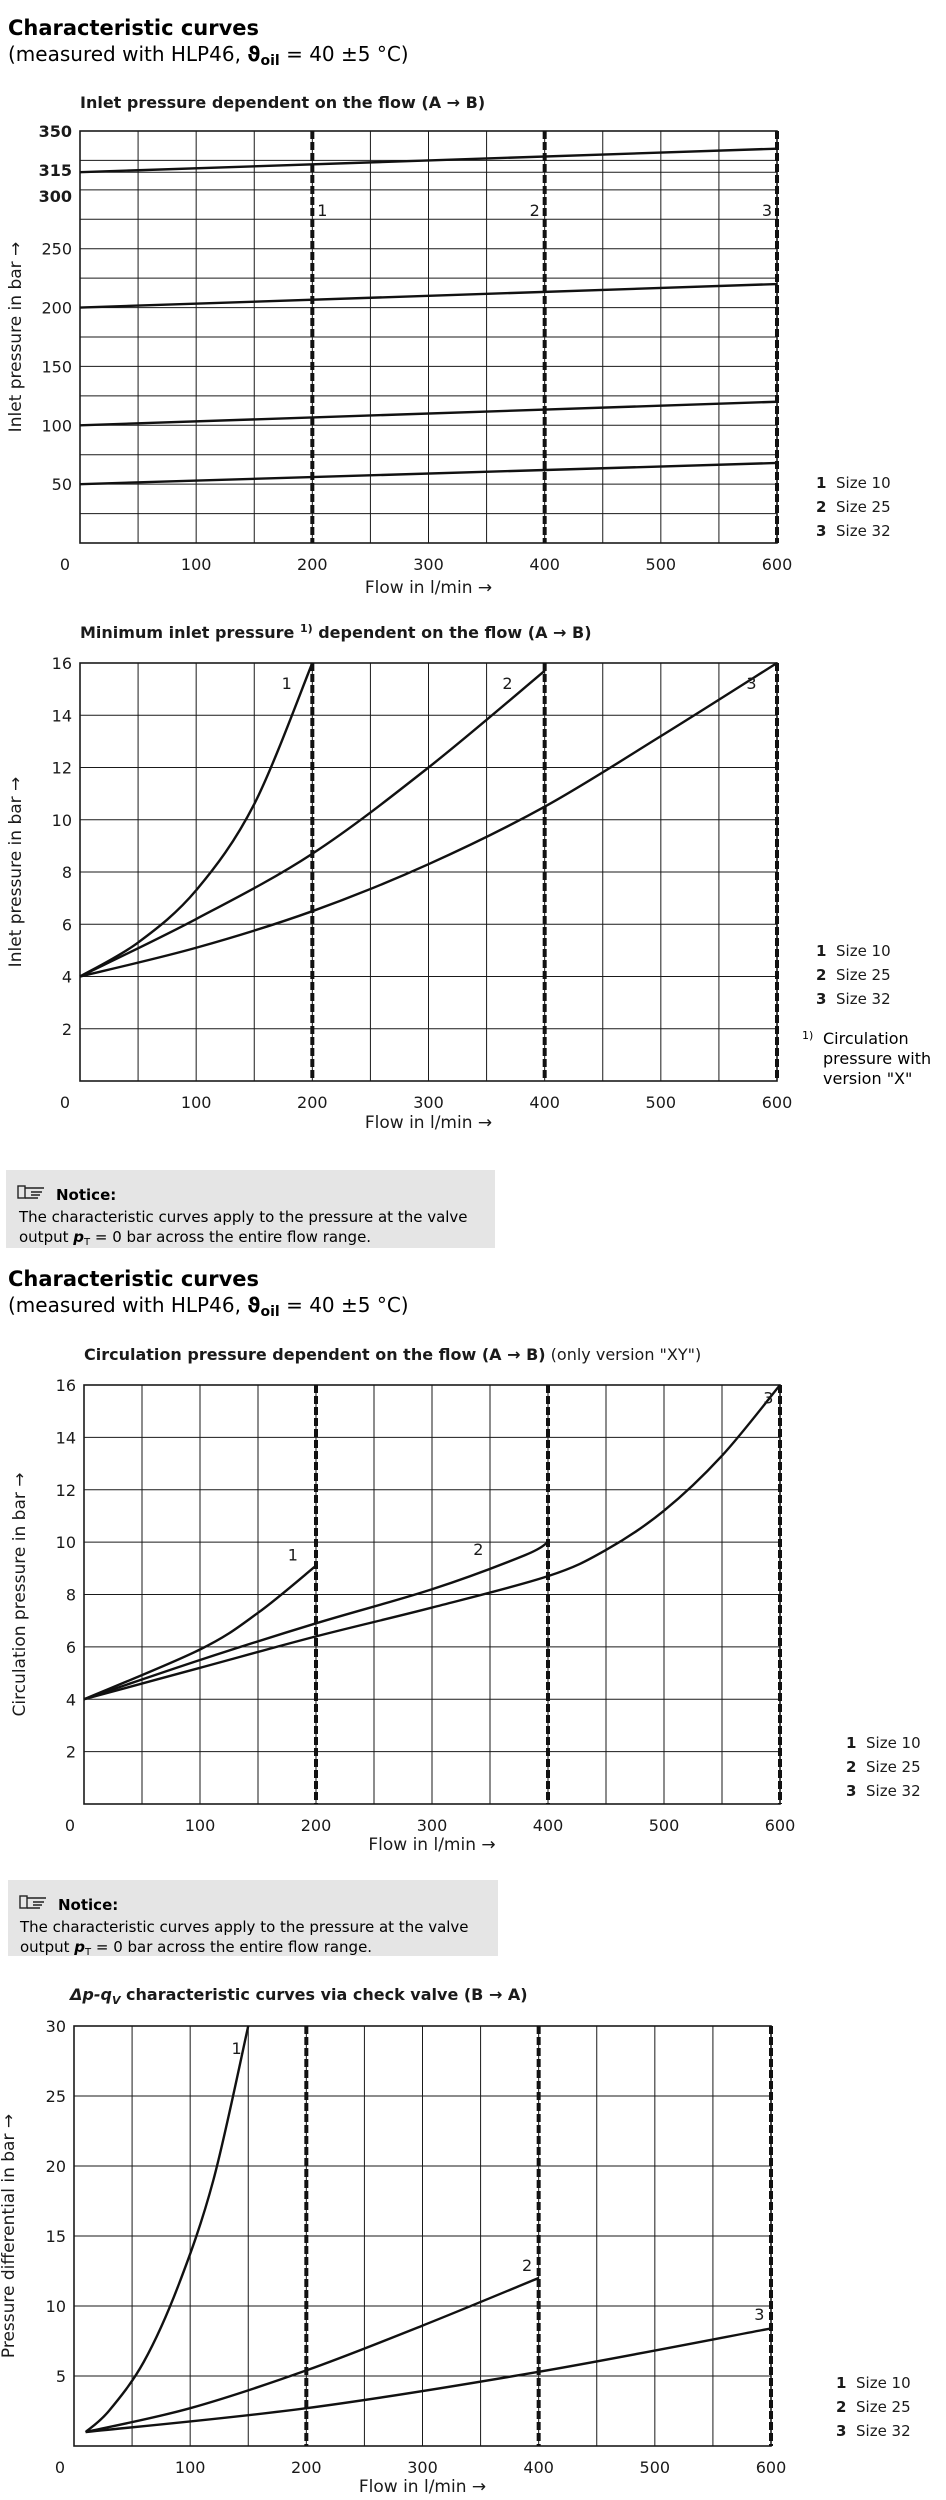 The height and width of the screenshot is (2500, 946). I want to click on y-tick-label: 150, so click(56, 366).